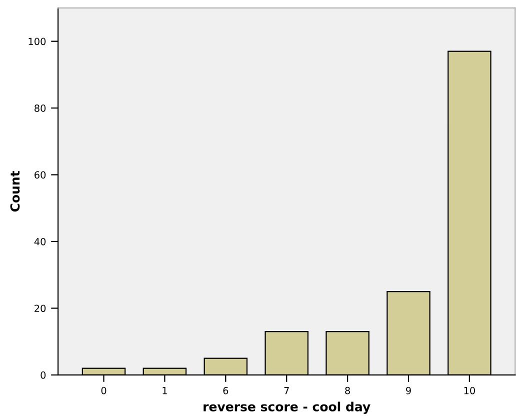 This screenshot has height=418, width=523. I want to click on x-tick-label: 6, so click(225, 390).